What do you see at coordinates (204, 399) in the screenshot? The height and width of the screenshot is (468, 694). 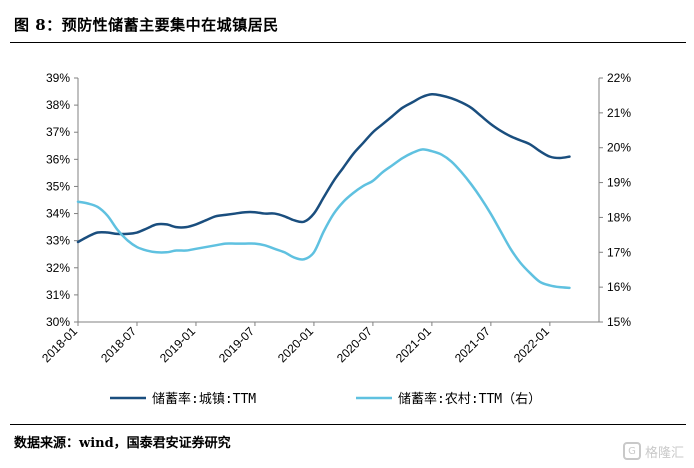 I see `legend-label-urban: 储蓄率:城镇:TTM` at bounding box center [204, 399].